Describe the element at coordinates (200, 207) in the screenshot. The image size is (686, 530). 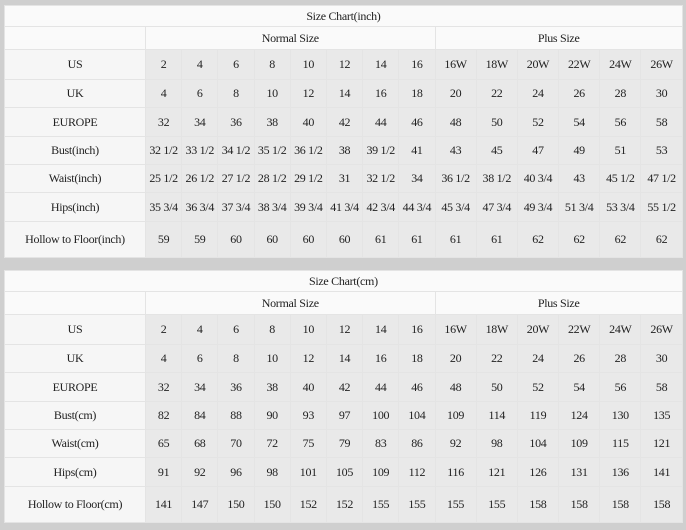
I see `size-cell: 36 3/4` at that location.